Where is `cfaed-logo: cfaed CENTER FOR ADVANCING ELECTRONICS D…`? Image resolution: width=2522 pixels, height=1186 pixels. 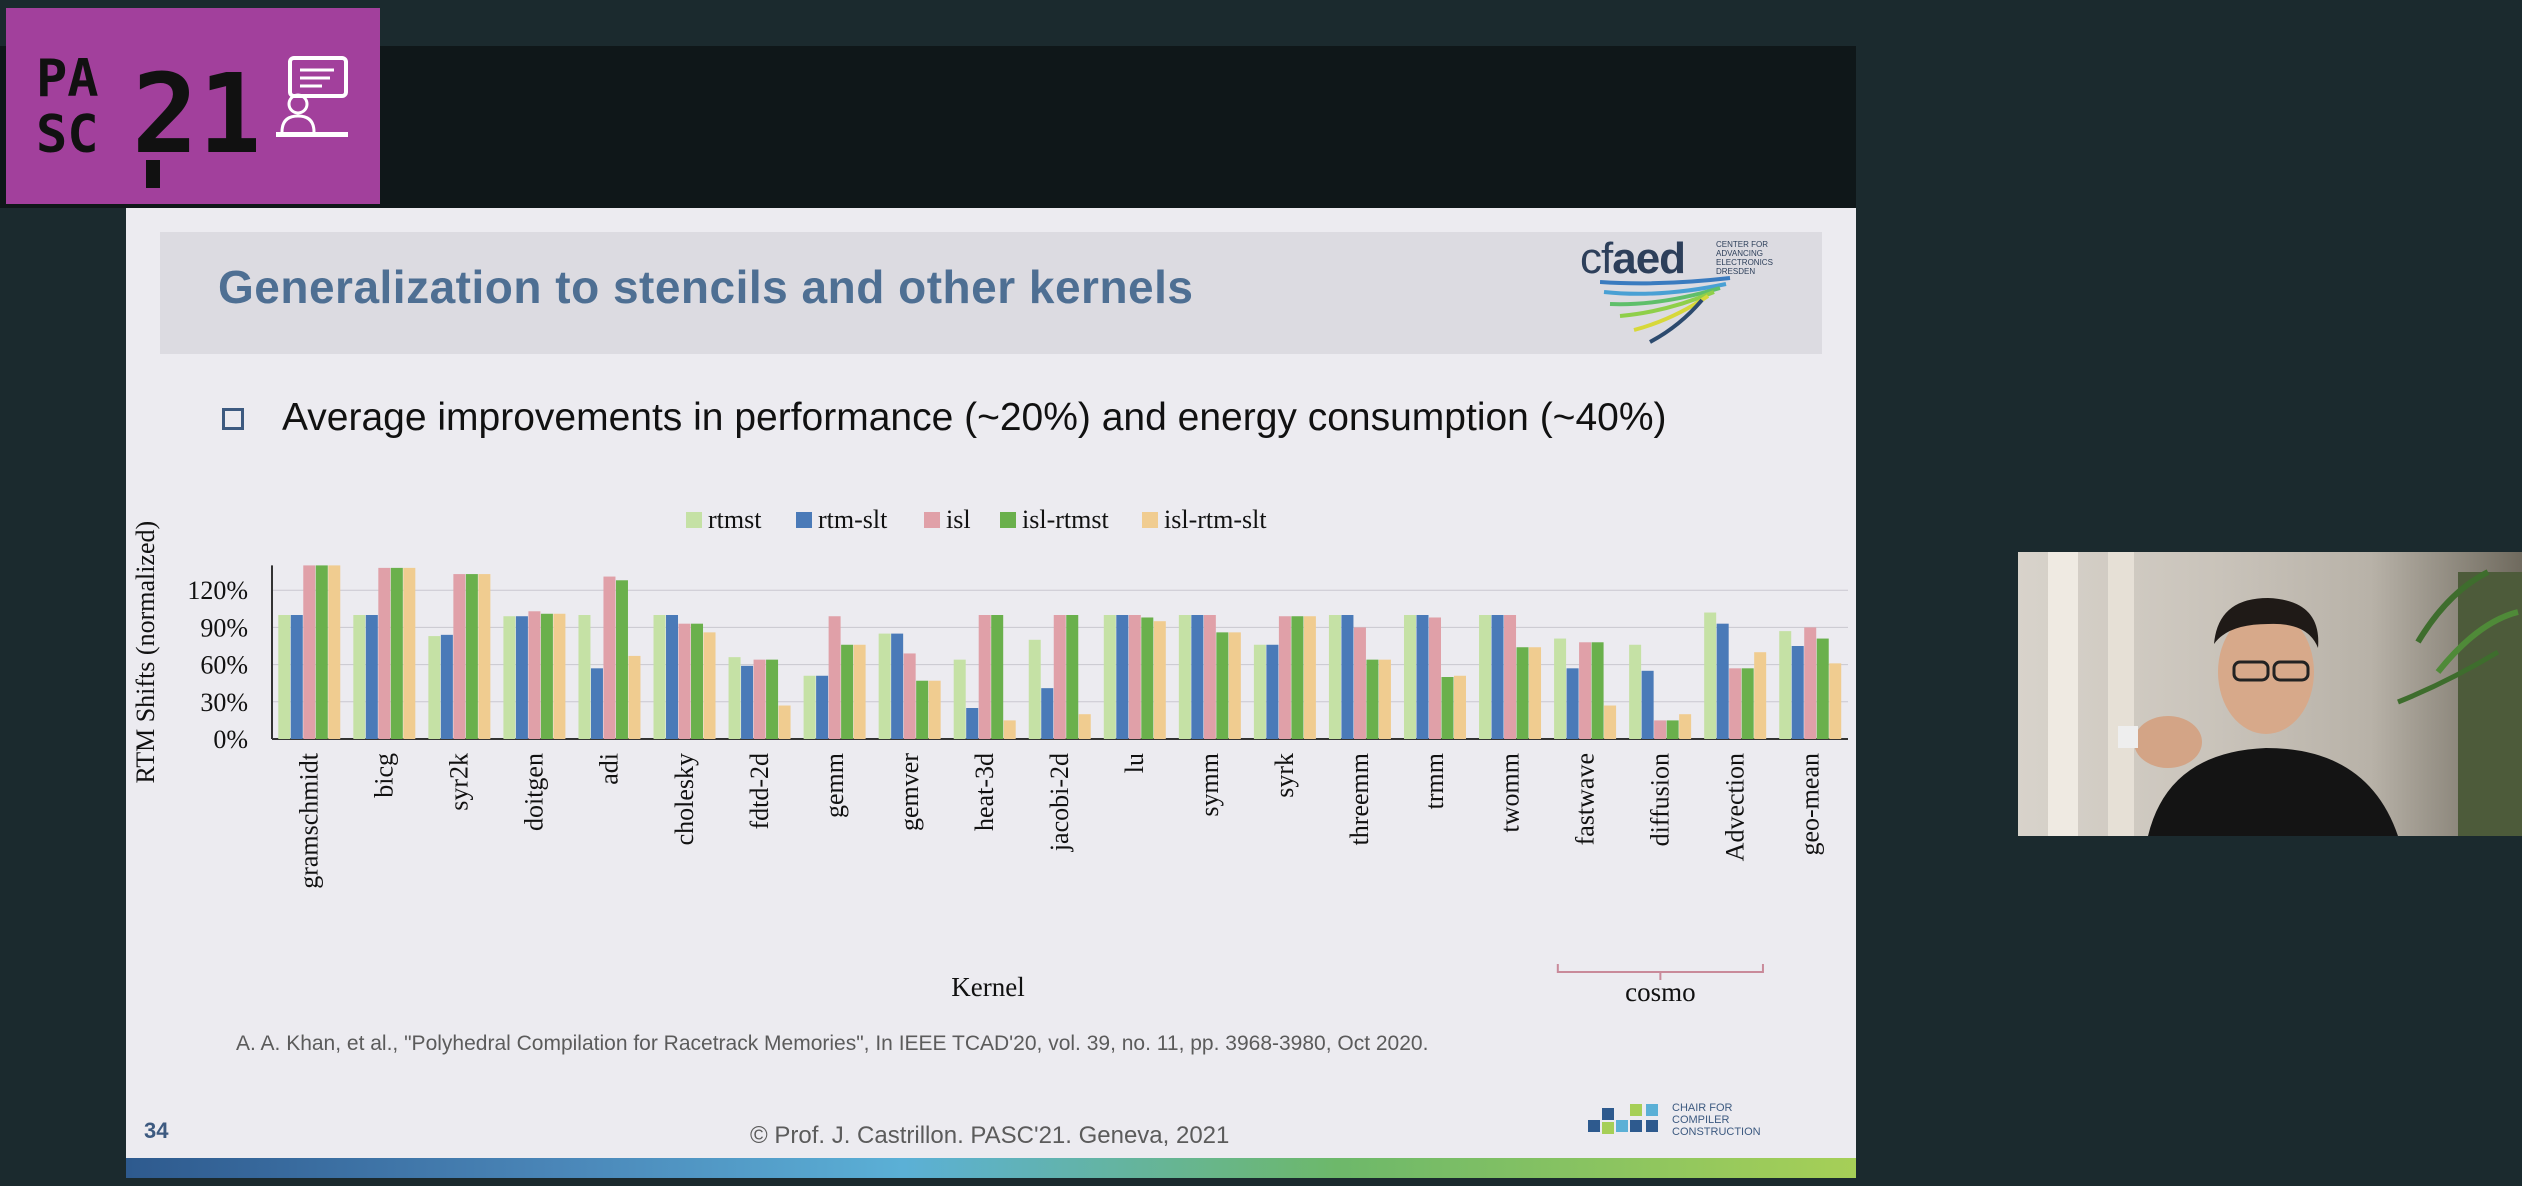
cfaed-logo: cfaed CENTER FOR ADVANCING ELECTRONICS D… is located at coordinates (1676, 288).